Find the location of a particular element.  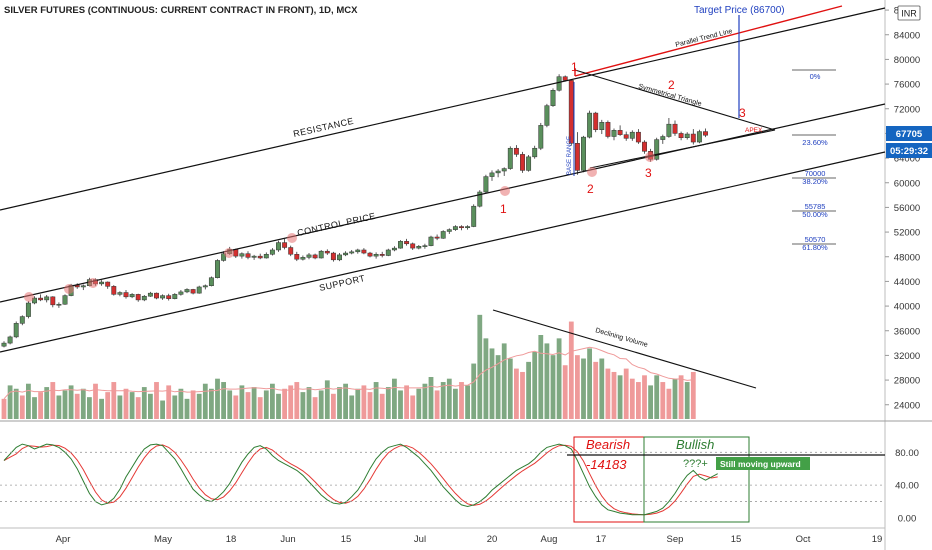

wave-label-3-top: 3 is located at coordinates (742, 113).